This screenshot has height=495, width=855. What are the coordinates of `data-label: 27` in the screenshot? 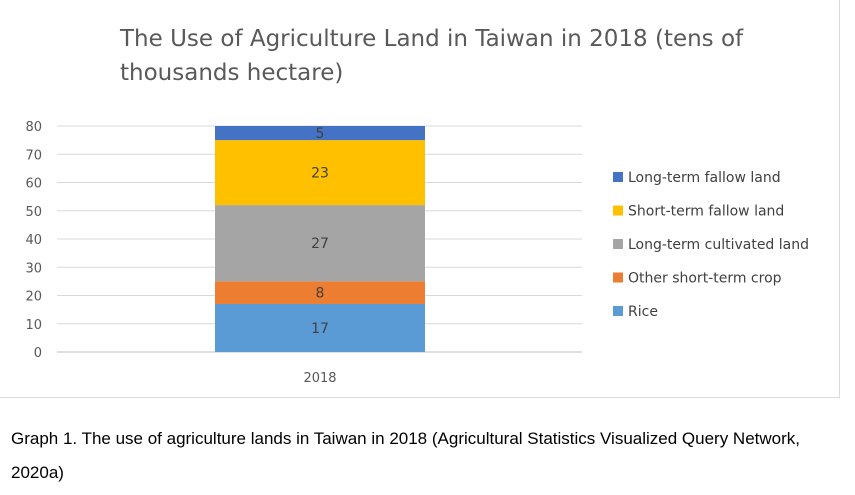 It's located at (320, 244).